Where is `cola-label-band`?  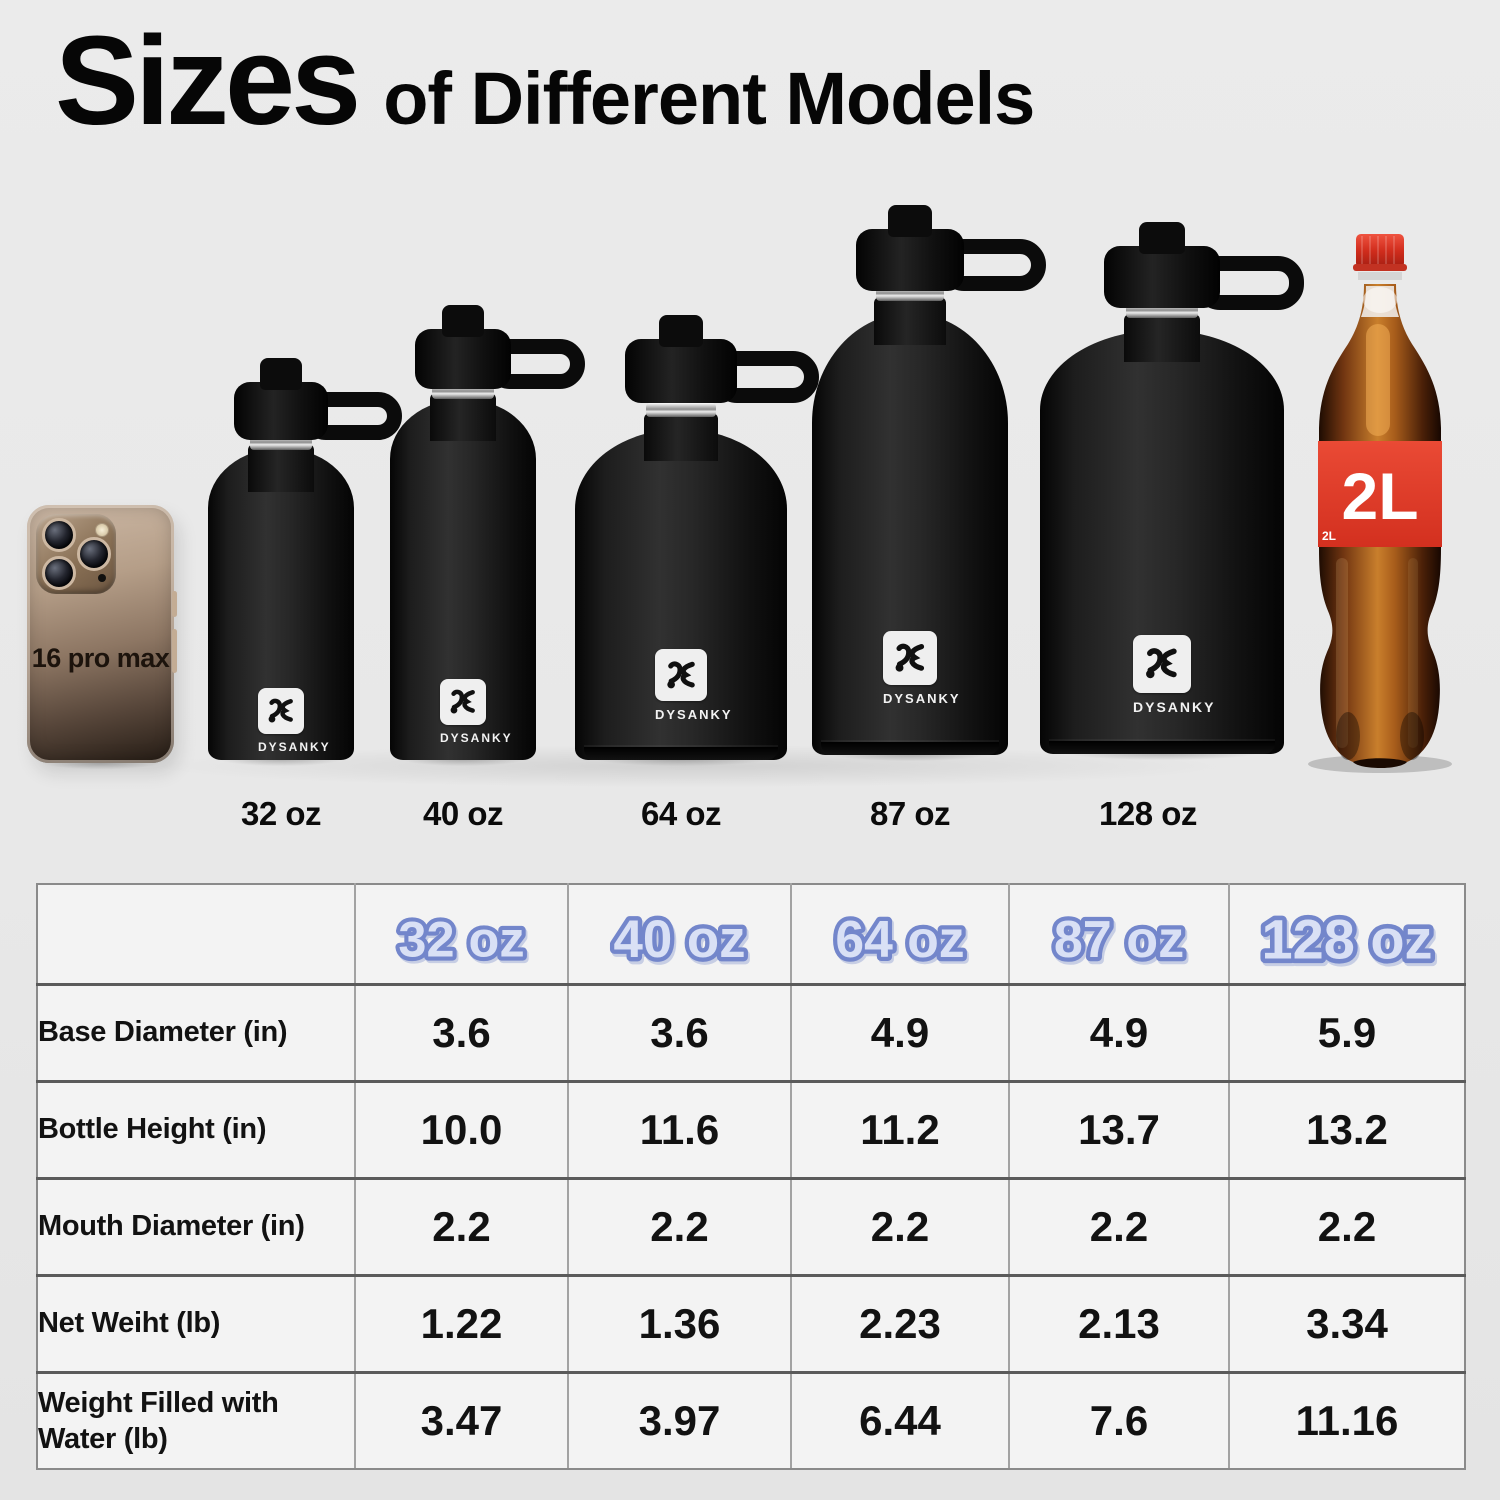 cola-label-band is located at coordinates (1380, 494).